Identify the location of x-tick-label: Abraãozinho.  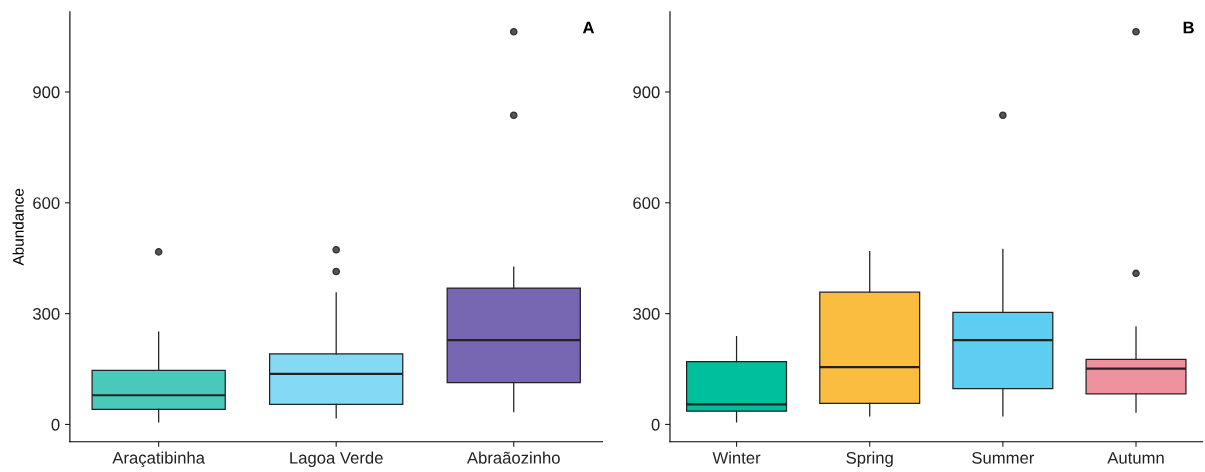
(513, 457).